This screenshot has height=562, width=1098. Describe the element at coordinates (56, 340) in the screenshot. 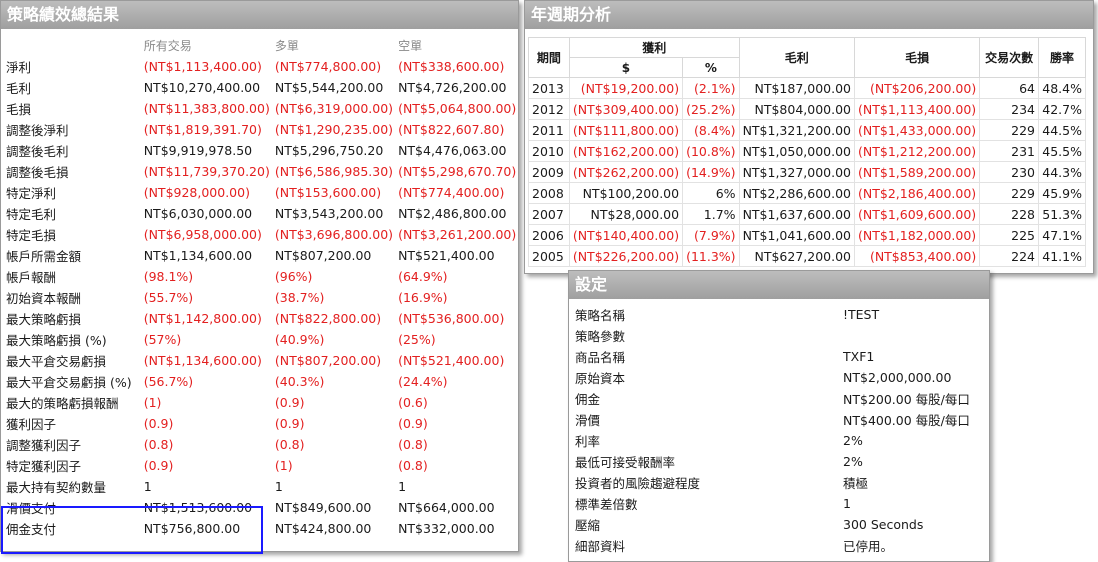

I see `metric-label: 最大策略虧損 (%)` at that location.